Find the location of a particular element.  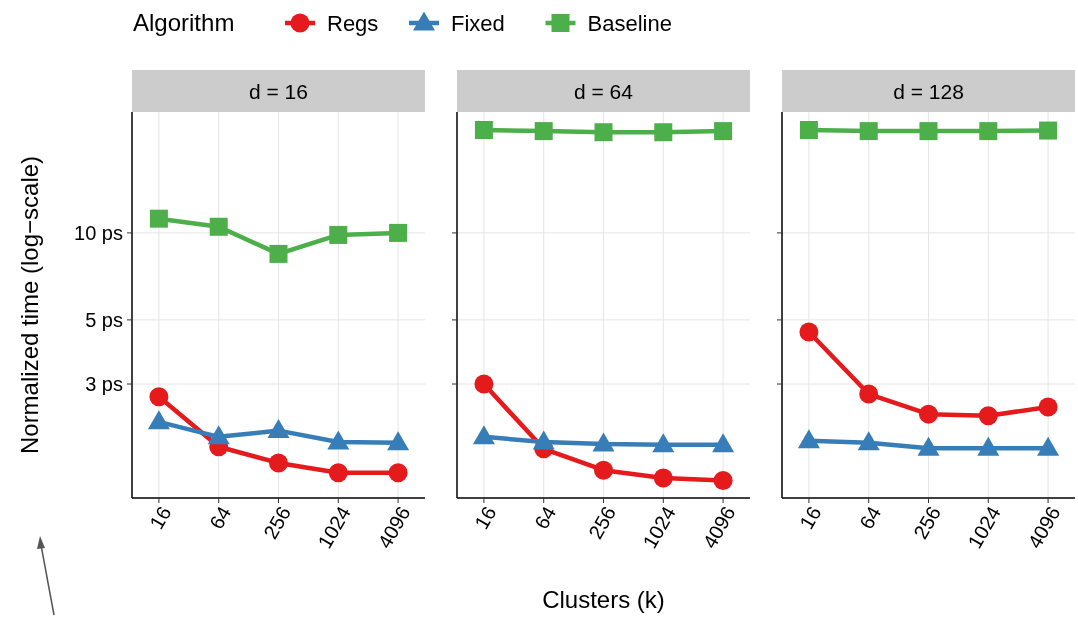

y-tick-label: 10 ps is located at coordinates (98, 232).